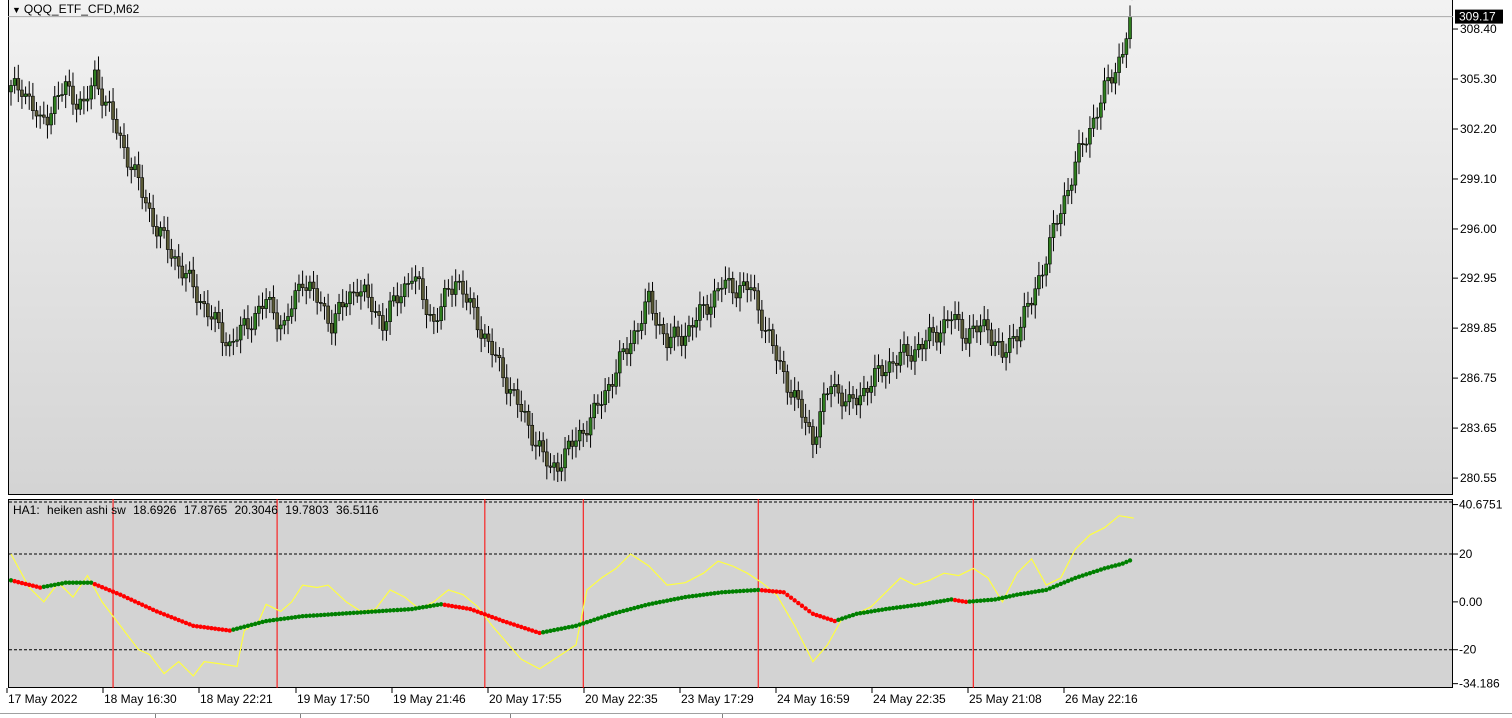 The height and width of the screenshot is (718, 1512). What do you see at coordinates (1478, 278) in the screenshot?
I see `price-tick-label: 292.95` at bounding box center [1478, 278].